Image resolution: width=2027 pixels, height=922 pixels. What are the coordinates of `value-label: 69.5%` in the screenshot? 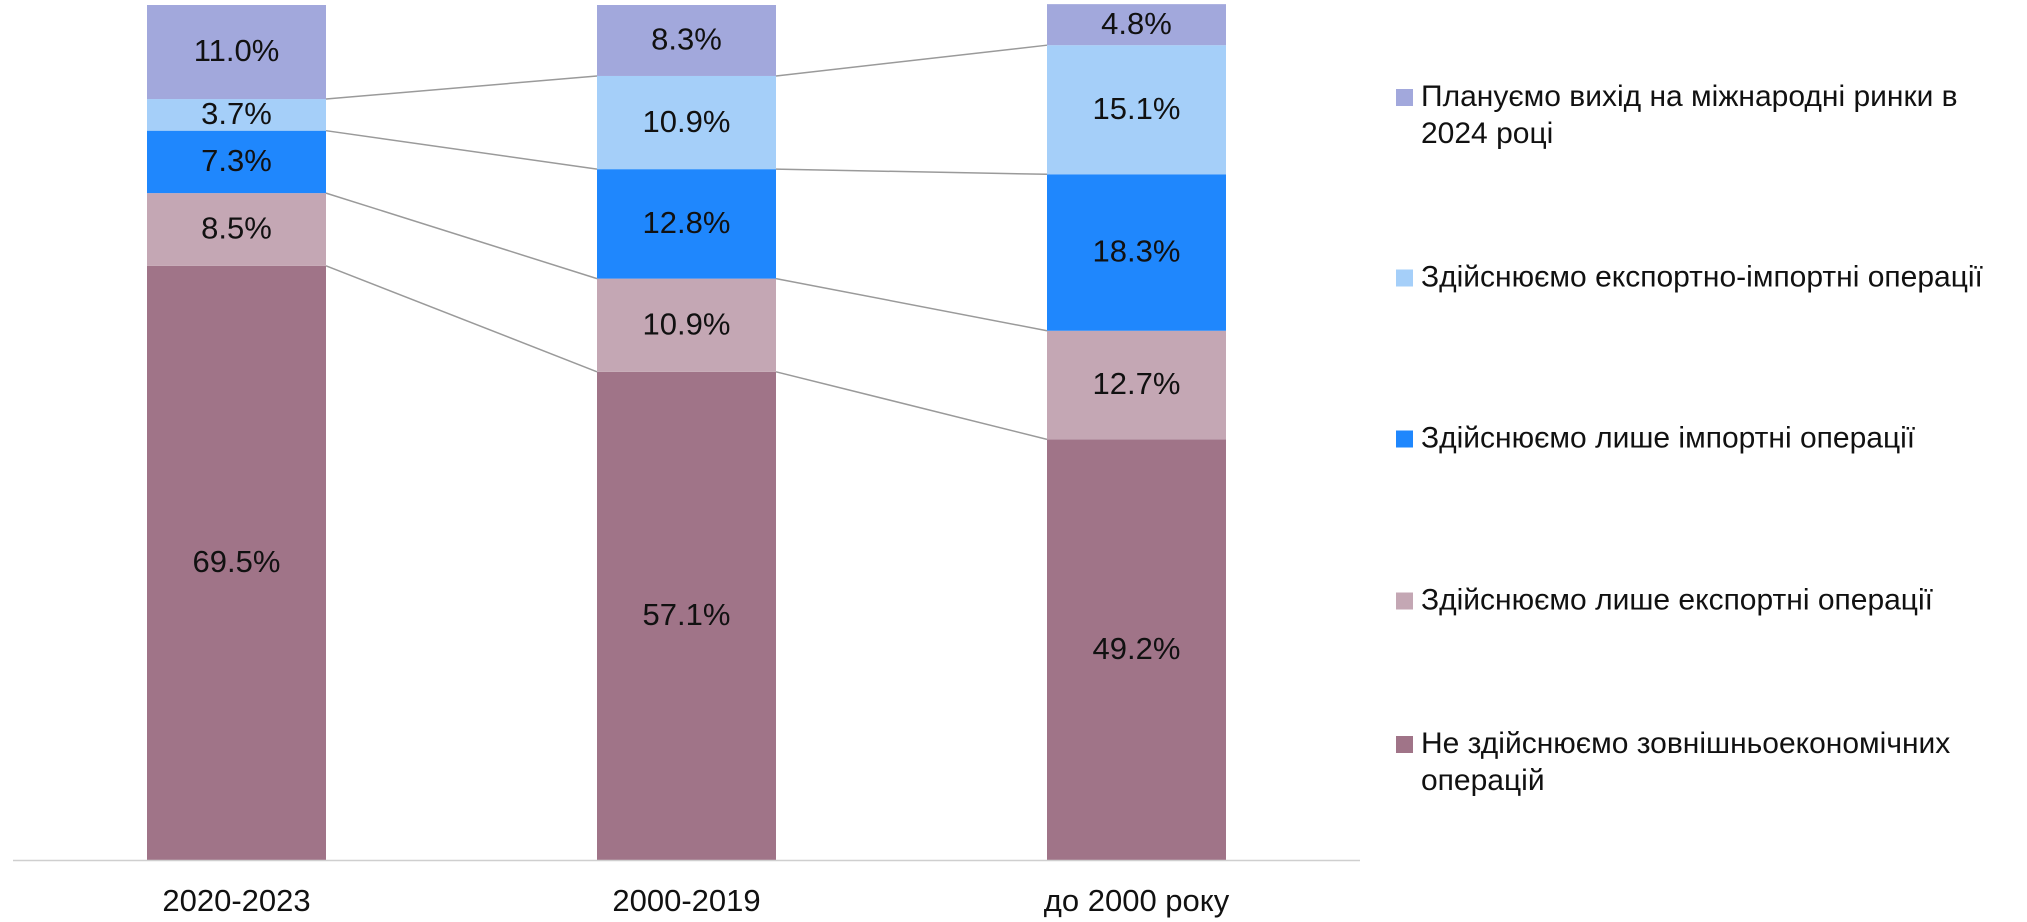 It's located at (237, 561).